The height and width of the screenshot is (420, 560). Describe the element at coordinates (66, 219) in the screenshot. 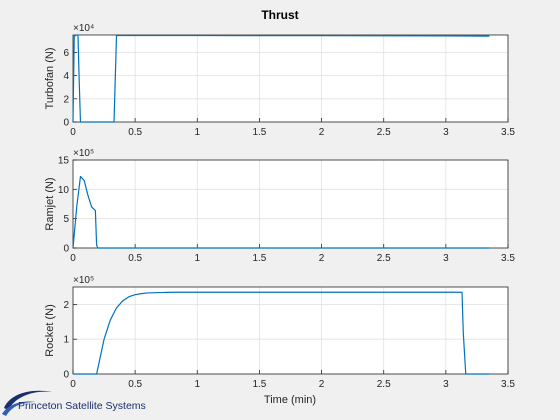

I see `ramjet-y-tick-label: 5` at that location.